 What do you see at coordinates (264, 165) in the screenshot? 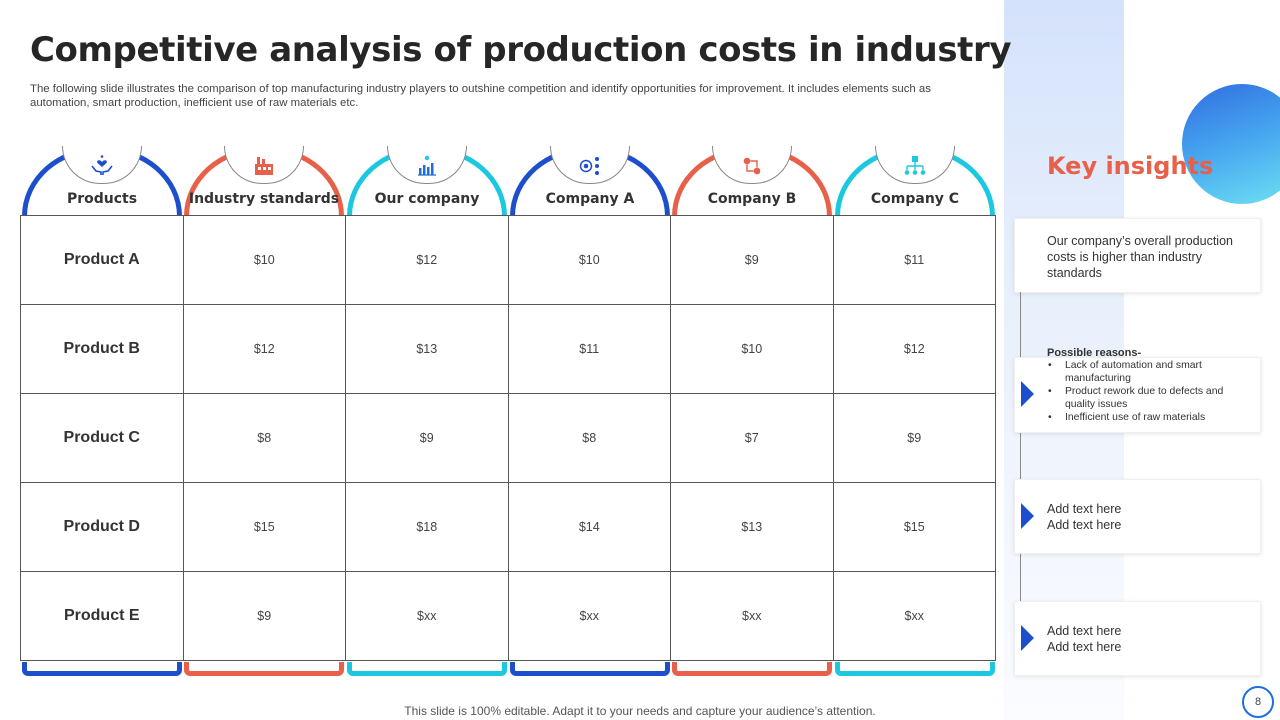
I see `factory-icon` at bounding box center [264, 165].